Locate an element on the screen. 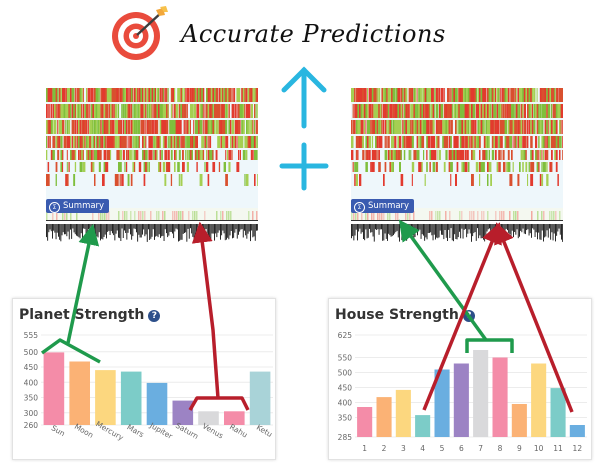 The height and width of the screenshot is (467, 605). x-tick-label: 9 is located at coordinates (519, 448).